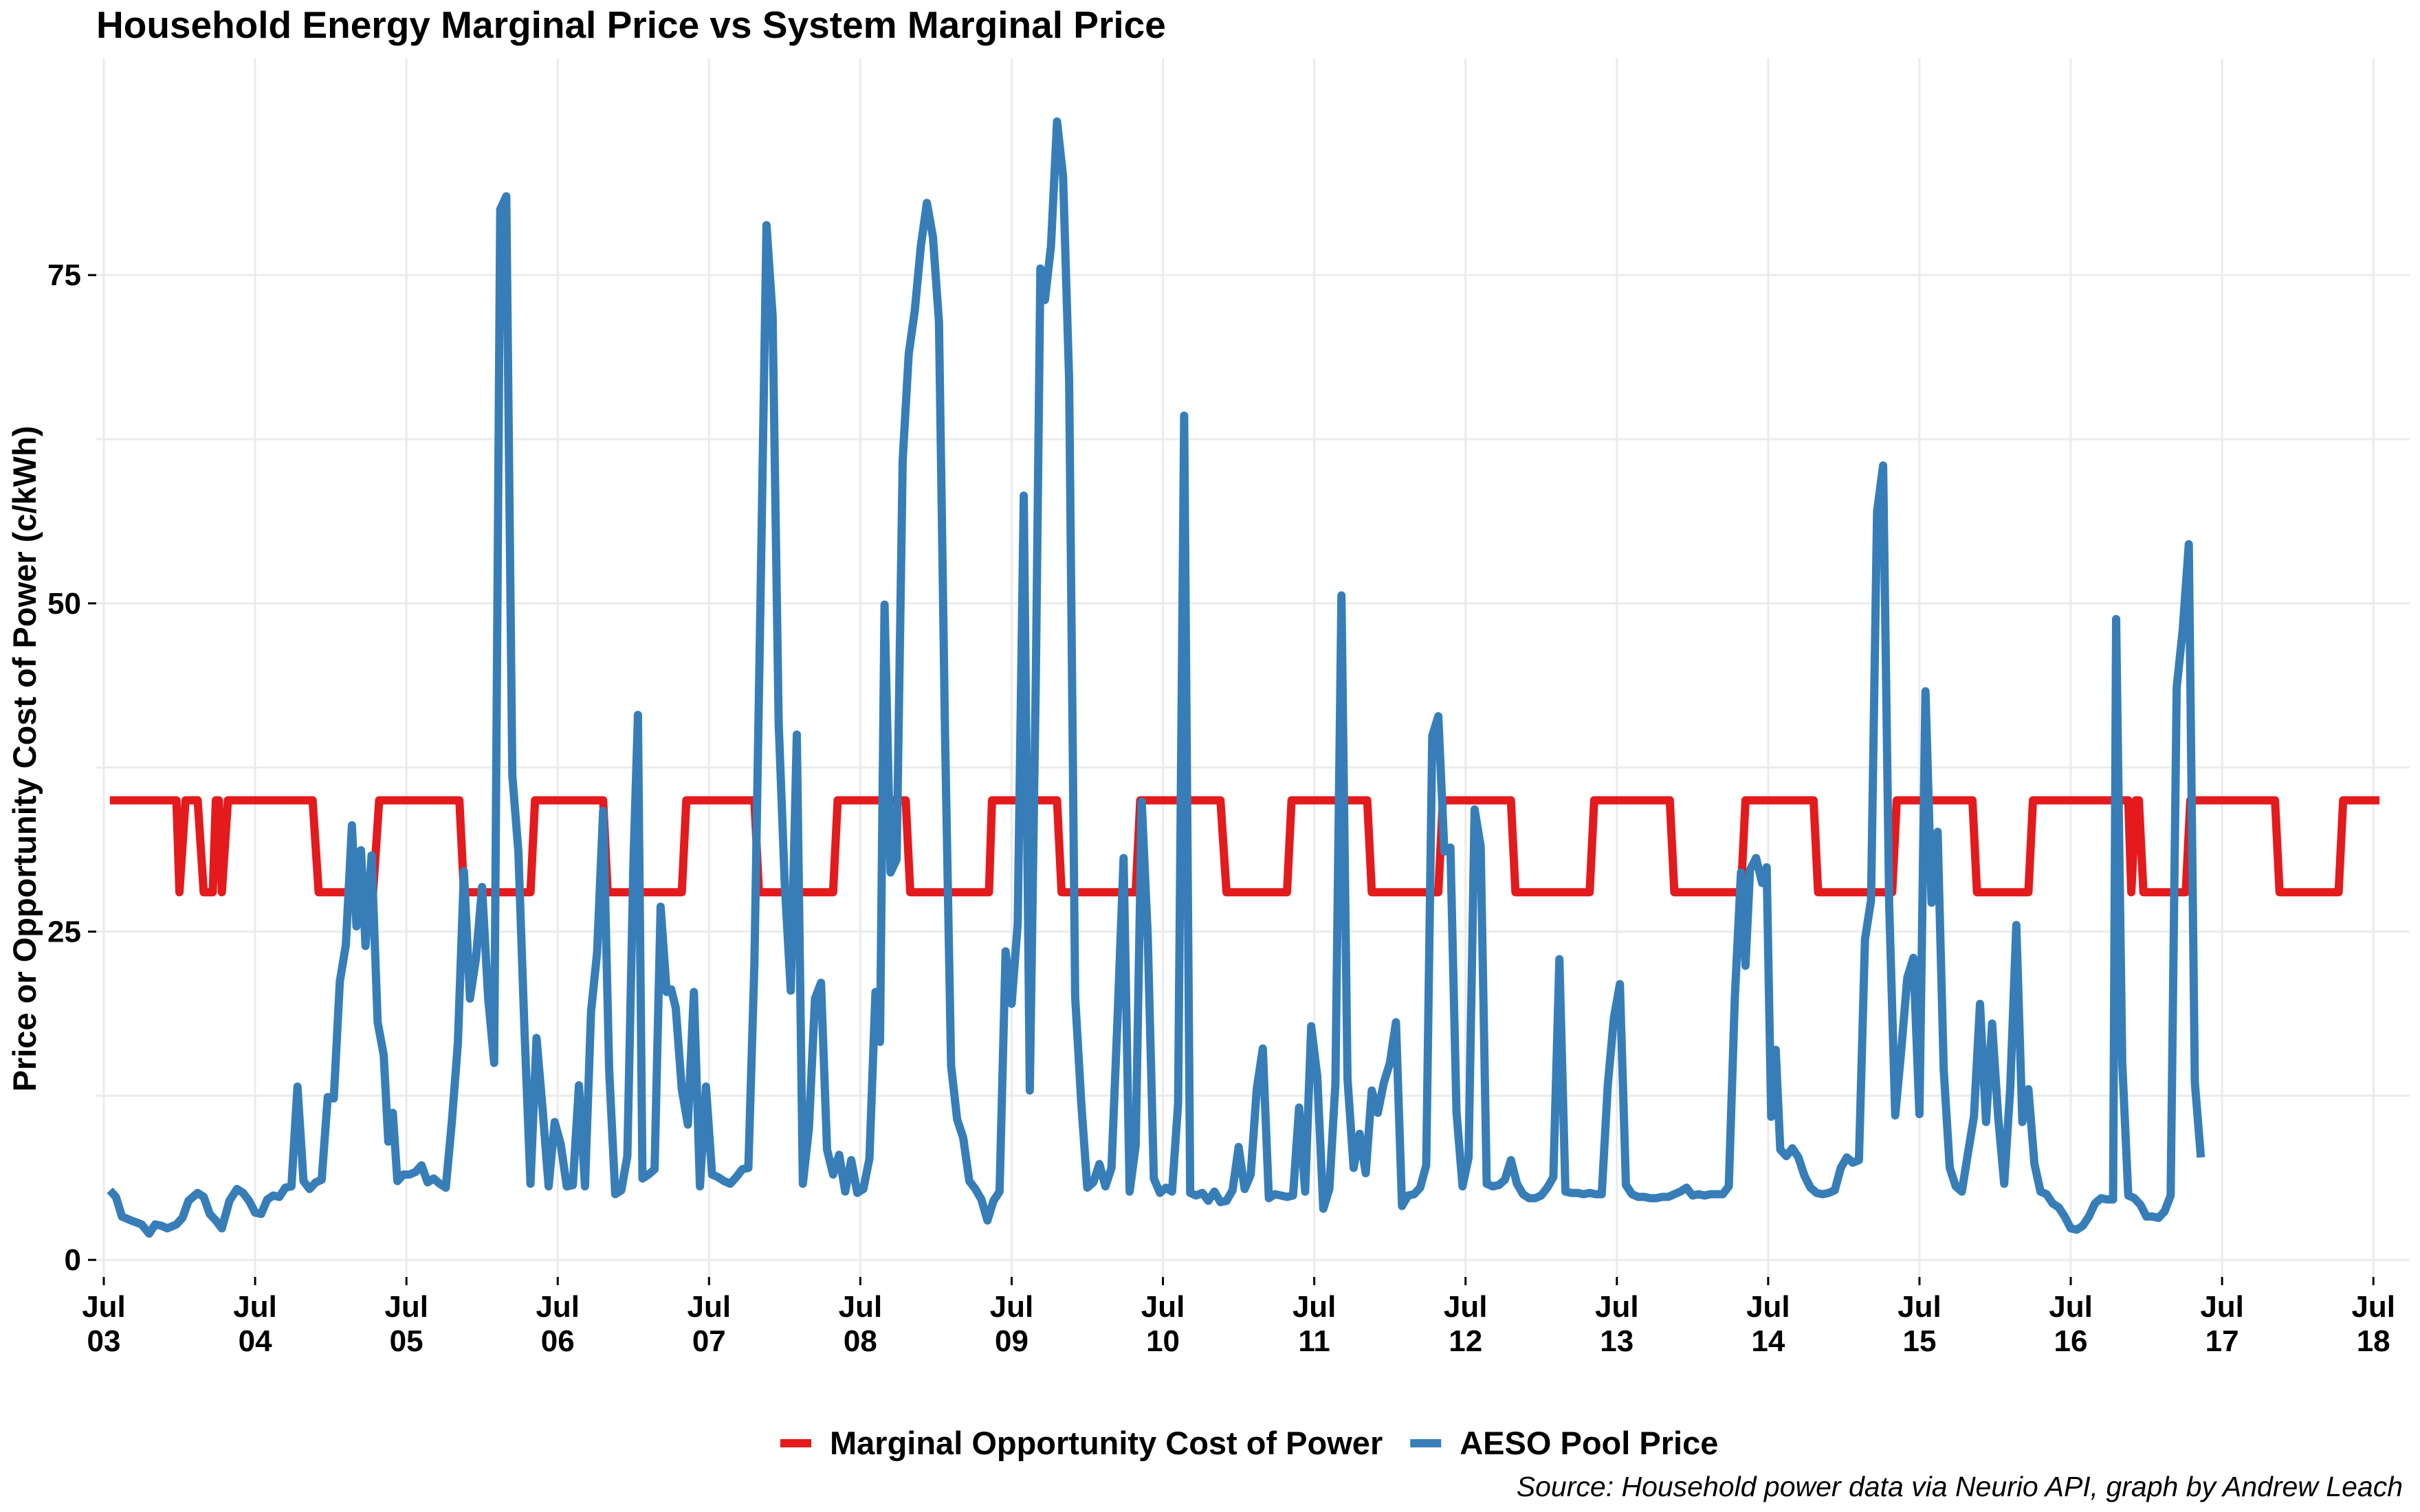 The height and width of the screenshot is (1512, 2420). What do you see at coordinates (1589, 1443) in the screenshot?
I see `legend-label-aeso-pool-price: AESO Pool Price` at bounding box center [1589, 1443].